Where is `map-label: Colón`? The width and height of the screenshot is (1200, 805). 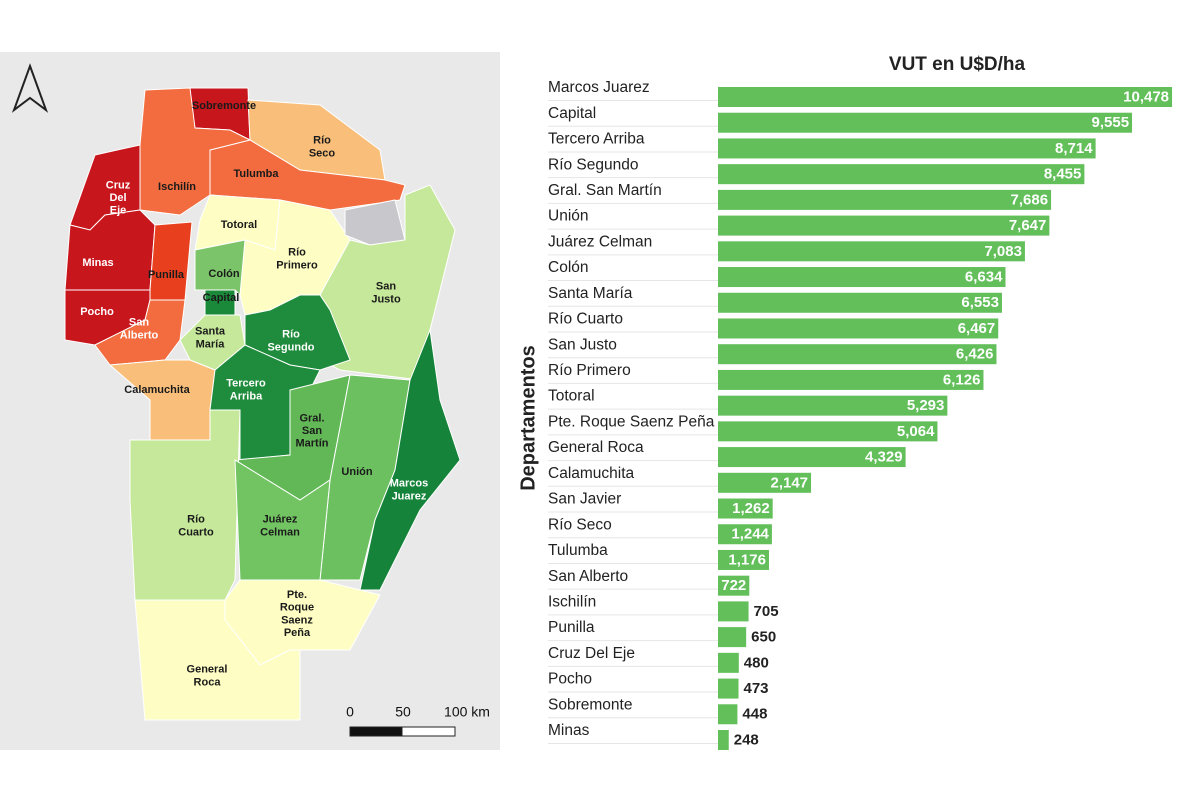
map-label: Colón is located at coordinates (223, 274).